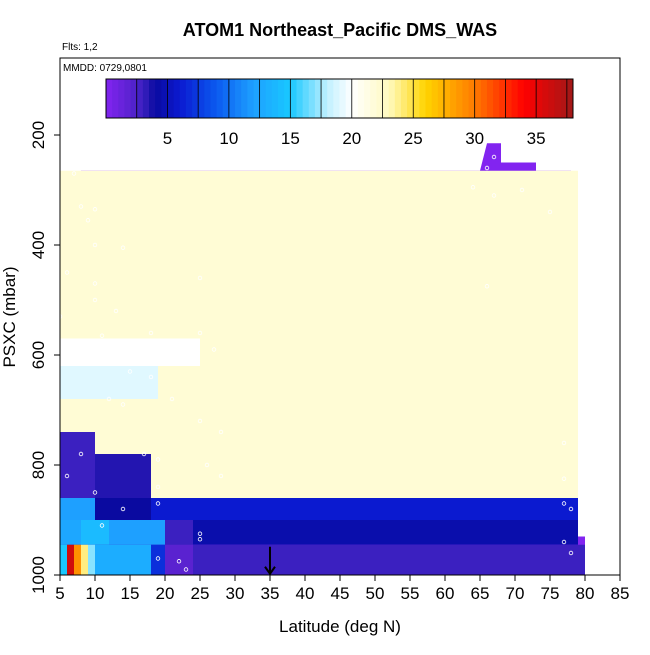  Describe the element at coordinates (339, 113) in the screenshot. I see `colorbar: 5 10 15 20 25 30 35` at that location.